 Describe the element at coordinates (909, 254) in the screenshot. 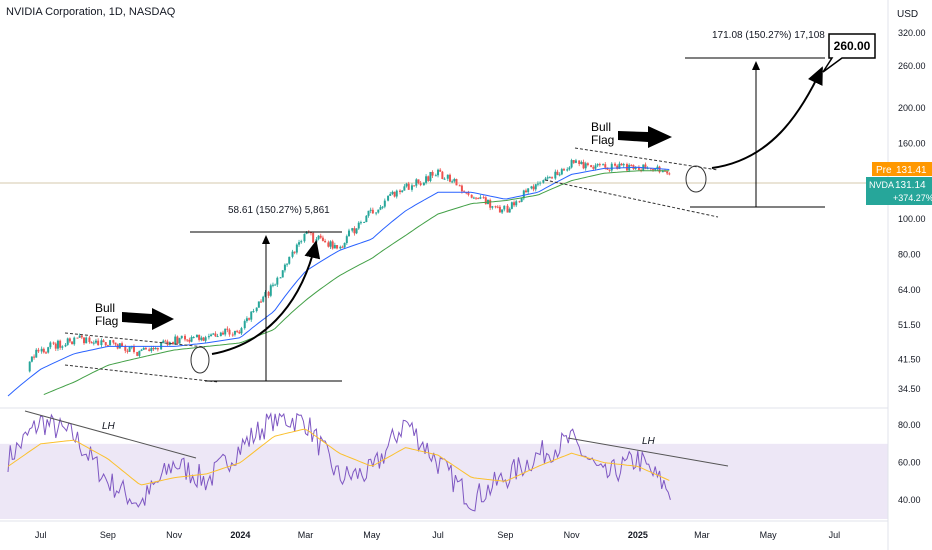

I see `price-tick-label: 80.00` at that location.